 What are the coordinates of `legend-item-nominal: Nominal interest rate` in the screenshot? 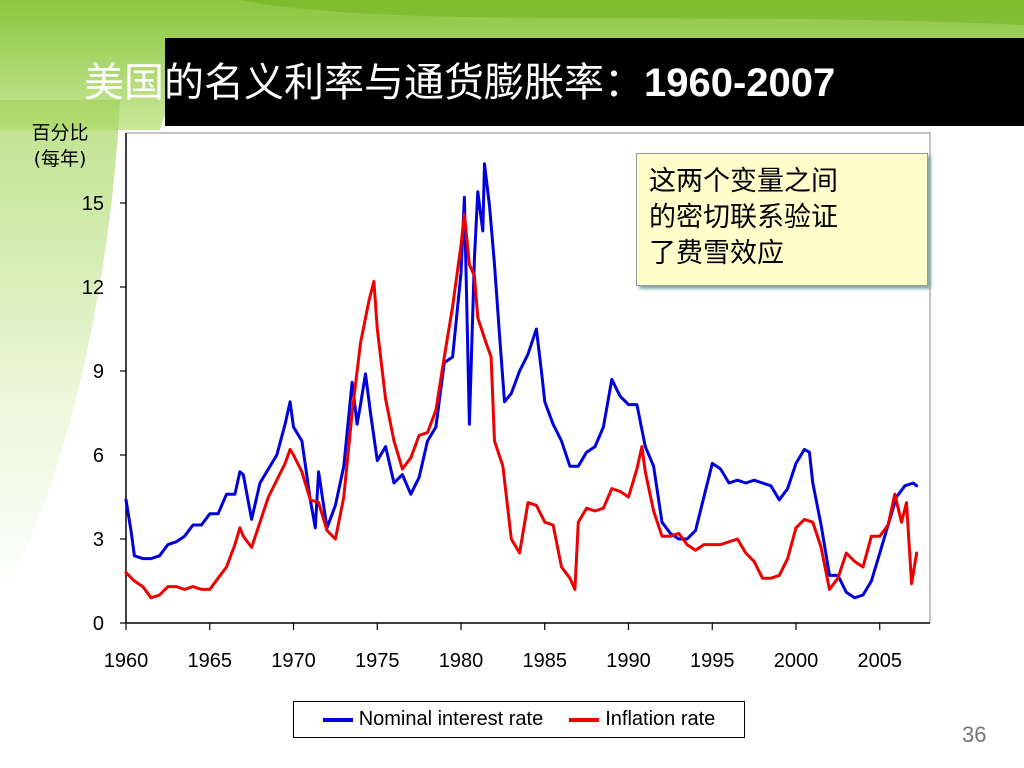 It's located at (433, 719).